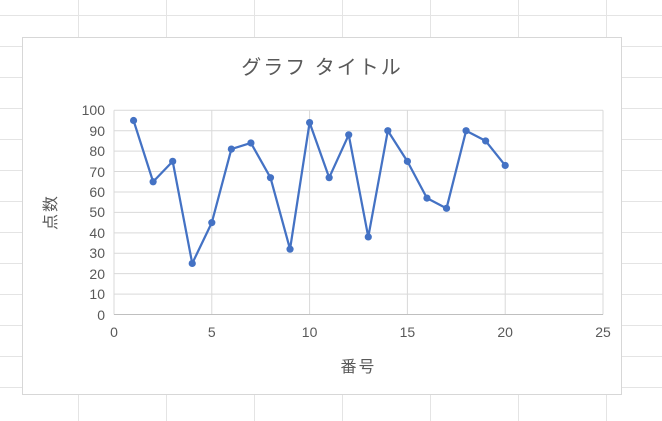  What do you see at coordinates (97, 151) in the screenshot?
I see `y-tick-label: 80` at bounding box center [97, 151].